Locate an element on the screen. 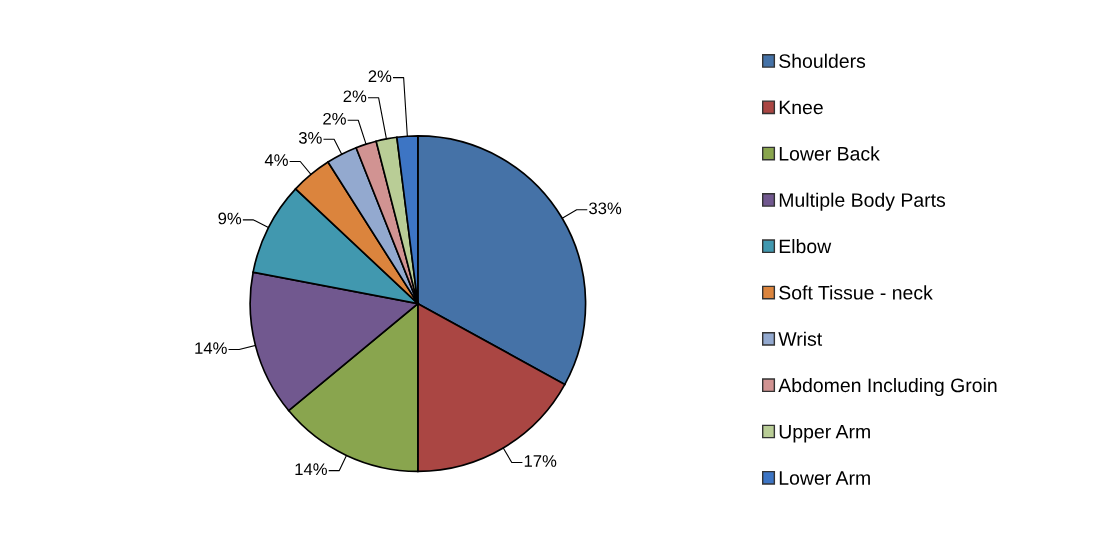 This screenshot has width=1104, height=557. legend-label: Multiple Body Parts is located at coordinates (862, 201).